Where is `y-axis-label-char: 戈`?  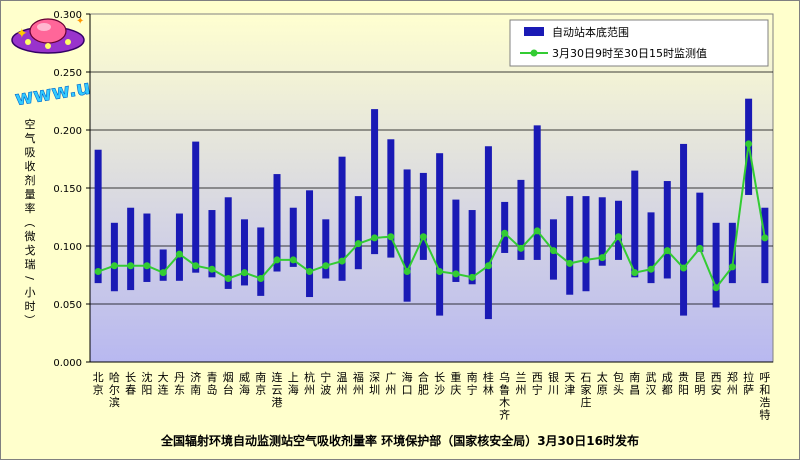
y-axis-label-char: 戈 is located at coordinates (30, 250).